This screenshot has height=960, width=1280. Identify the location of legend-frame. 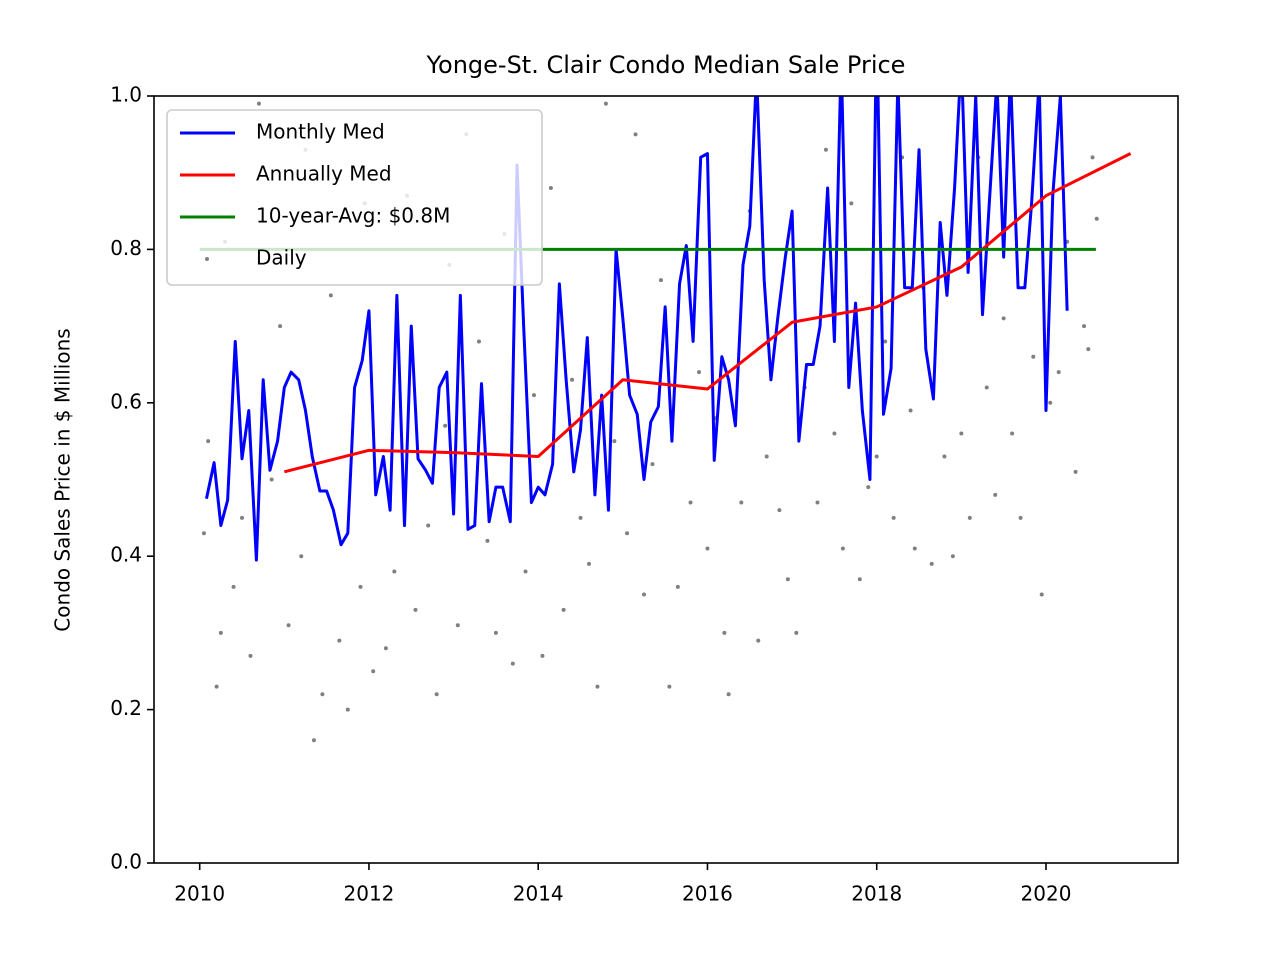
(354, 197).